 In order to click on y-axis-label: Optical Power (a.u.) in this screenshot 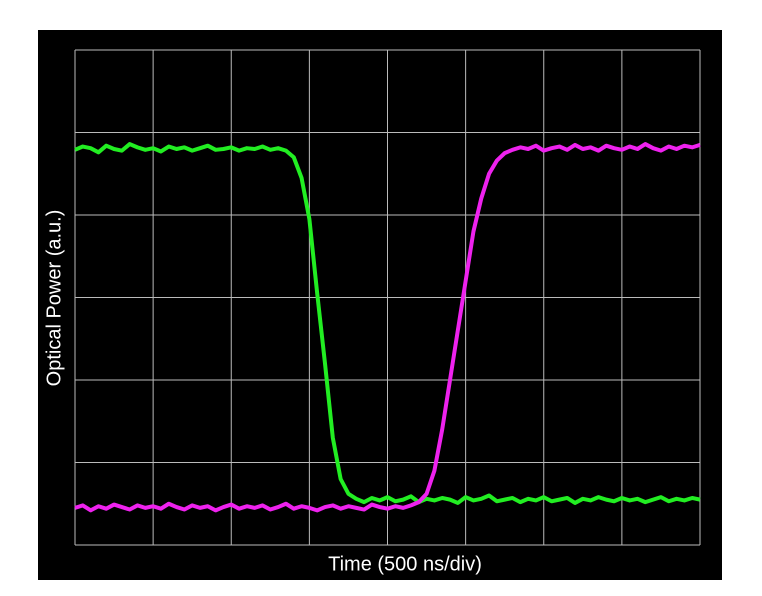, I will do `click(54, 298)`.